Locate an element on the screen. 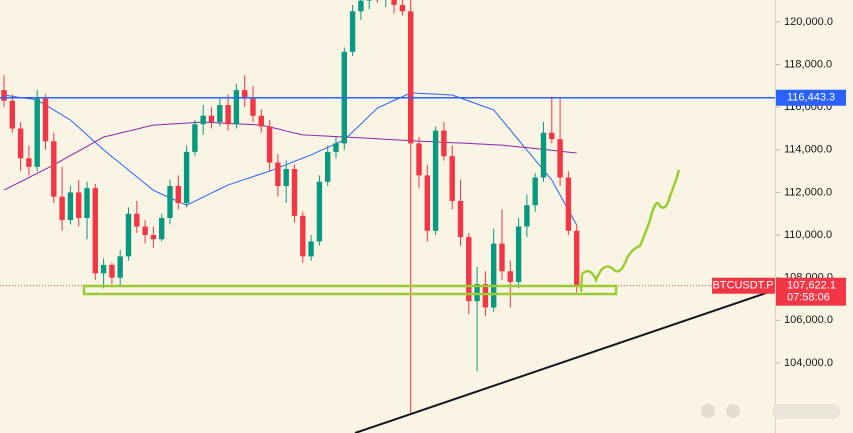  level-tag is located at coordinates (811, 97).